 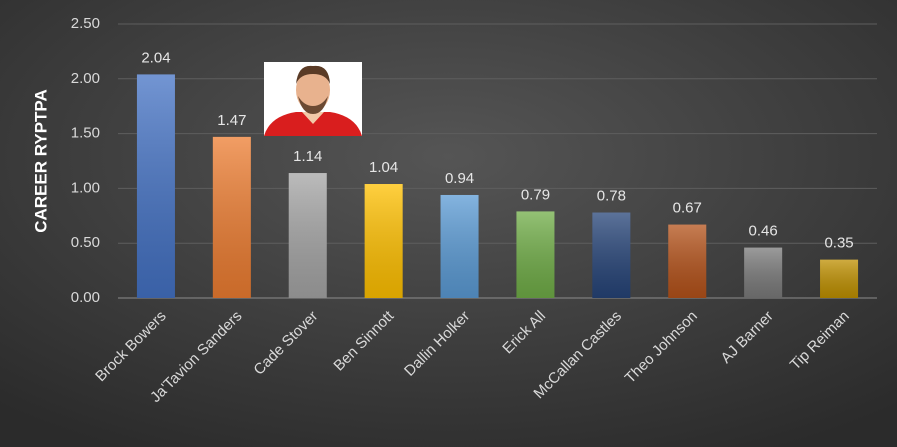 What do you see at coordinates (611, 195) in the screenshot?
I see `value-label: 0.78` at bounding box center [611, 195].